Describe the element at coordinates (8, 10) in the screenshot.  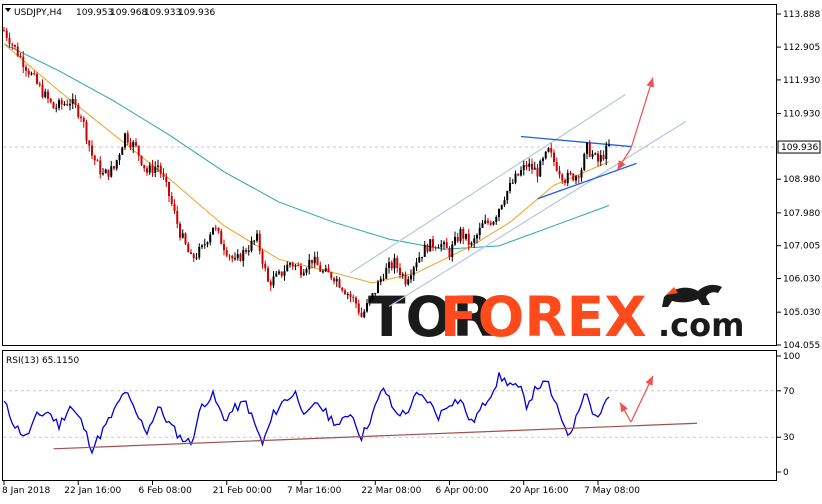
I see `dropdown-triangle-icon` at that location.